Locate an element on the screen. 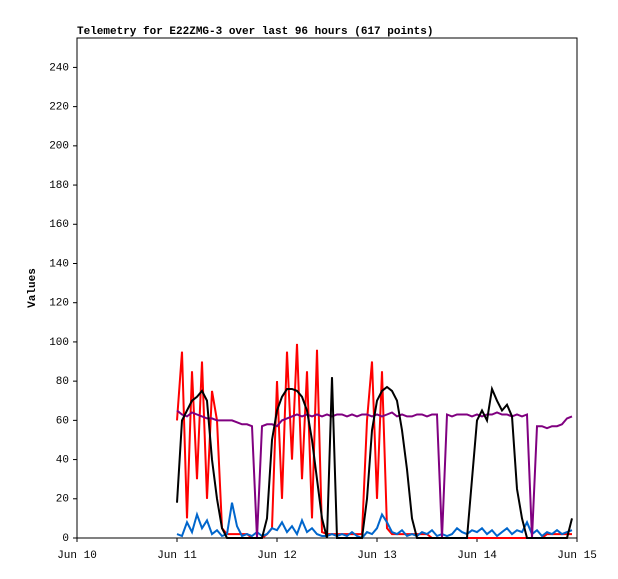 The height and width of the screenshot is (579, 618). y-tick-label: 220 is located at coordinates (59, 108).